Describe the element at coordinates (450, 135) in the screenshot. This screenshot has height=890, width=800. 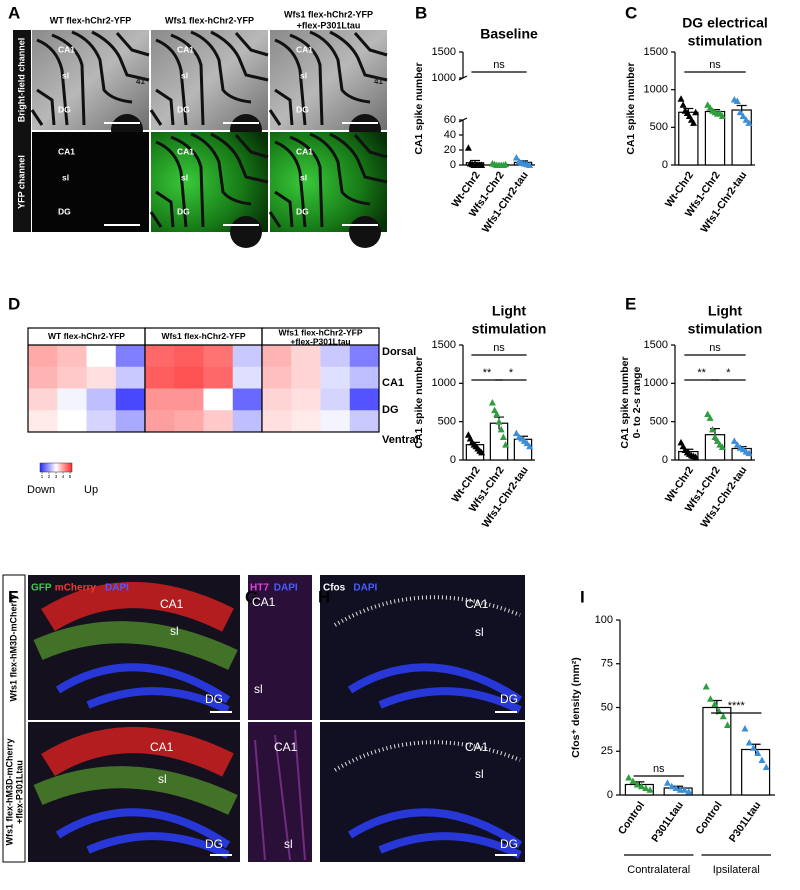
I see `y-tick-label: 40` at that location.